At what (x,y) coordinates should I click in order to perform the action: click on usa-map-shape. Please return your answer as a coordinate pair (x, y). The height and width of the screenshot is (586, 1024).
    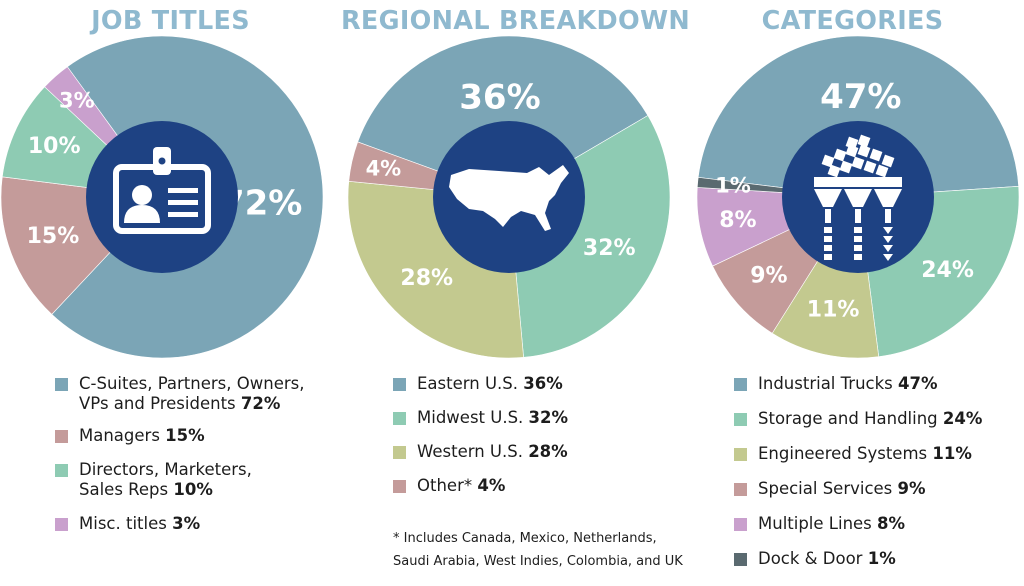
    Looking at the image, I should click on (509, 198).